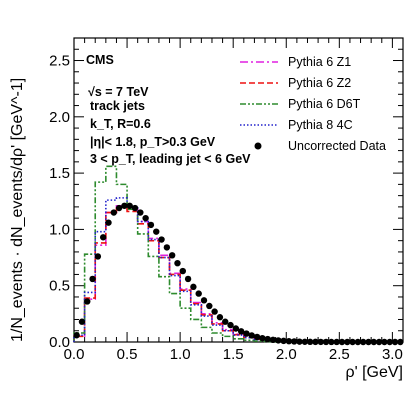 The height and width of the screenshot is (403, 415). What do you see at coordinates (74, 354) in the screenshot?
I see `x-tick-label: 0.0` at bounding box center [74, 354].